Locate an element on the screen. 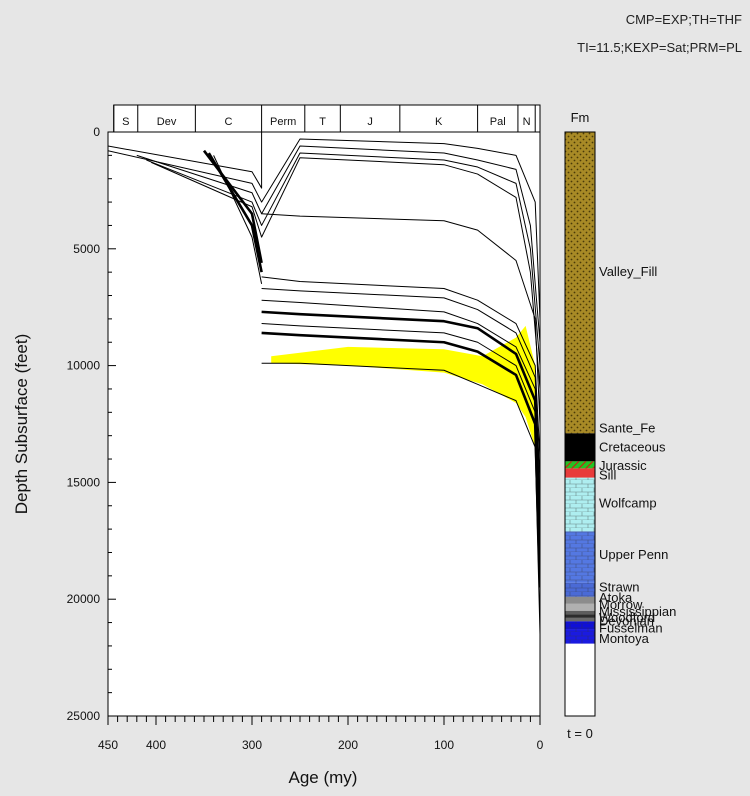 Image resolution: width=750 pixels, height=796 pixels. formation-label-morrow: Morrow is located at coordinates (621, 604).